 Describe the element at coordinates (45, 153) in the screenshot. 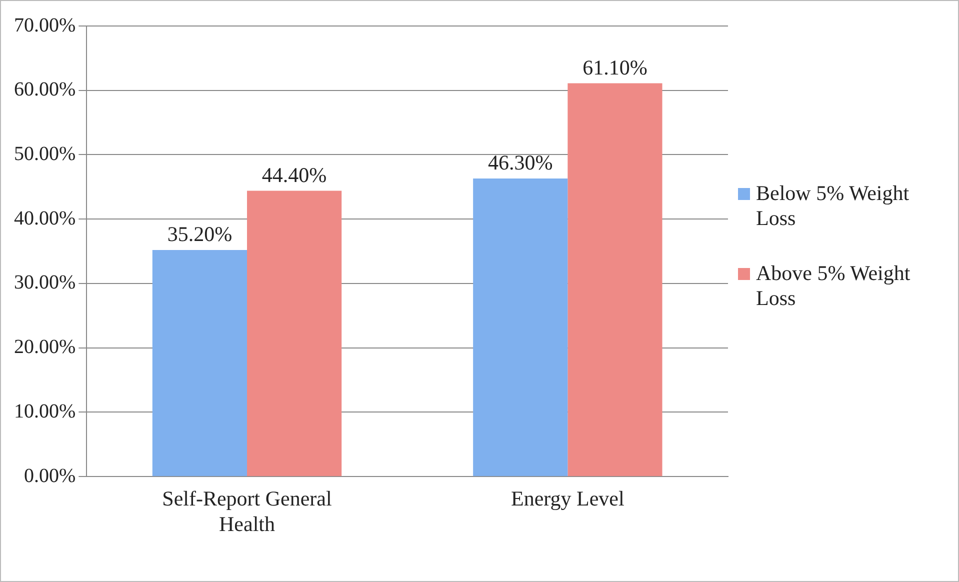

I see `y-tick-label: 50.00%` at that location.